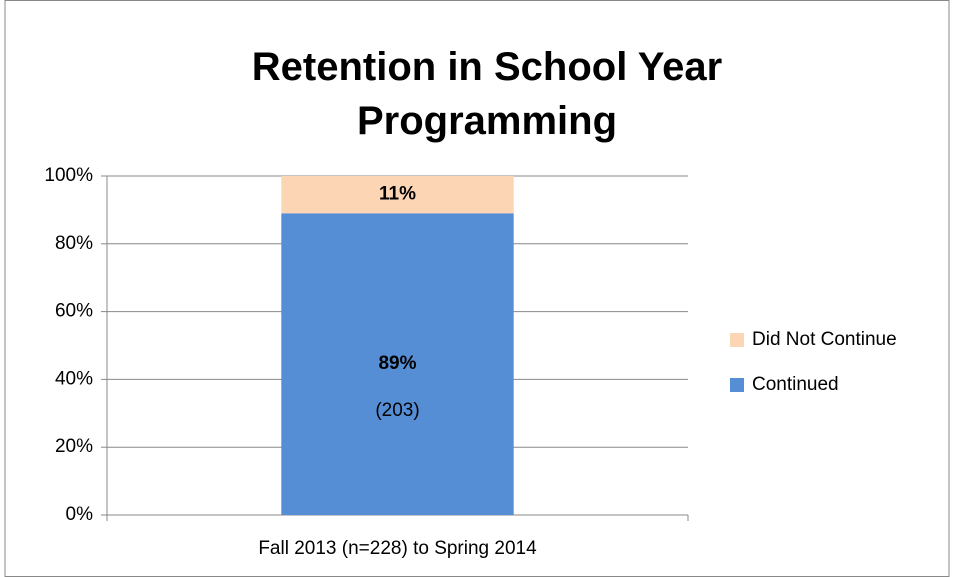  Describe the element at coordinates (487, 94) in the screenshot. I see `chart-title: Retention in School Year Programming` at that location.